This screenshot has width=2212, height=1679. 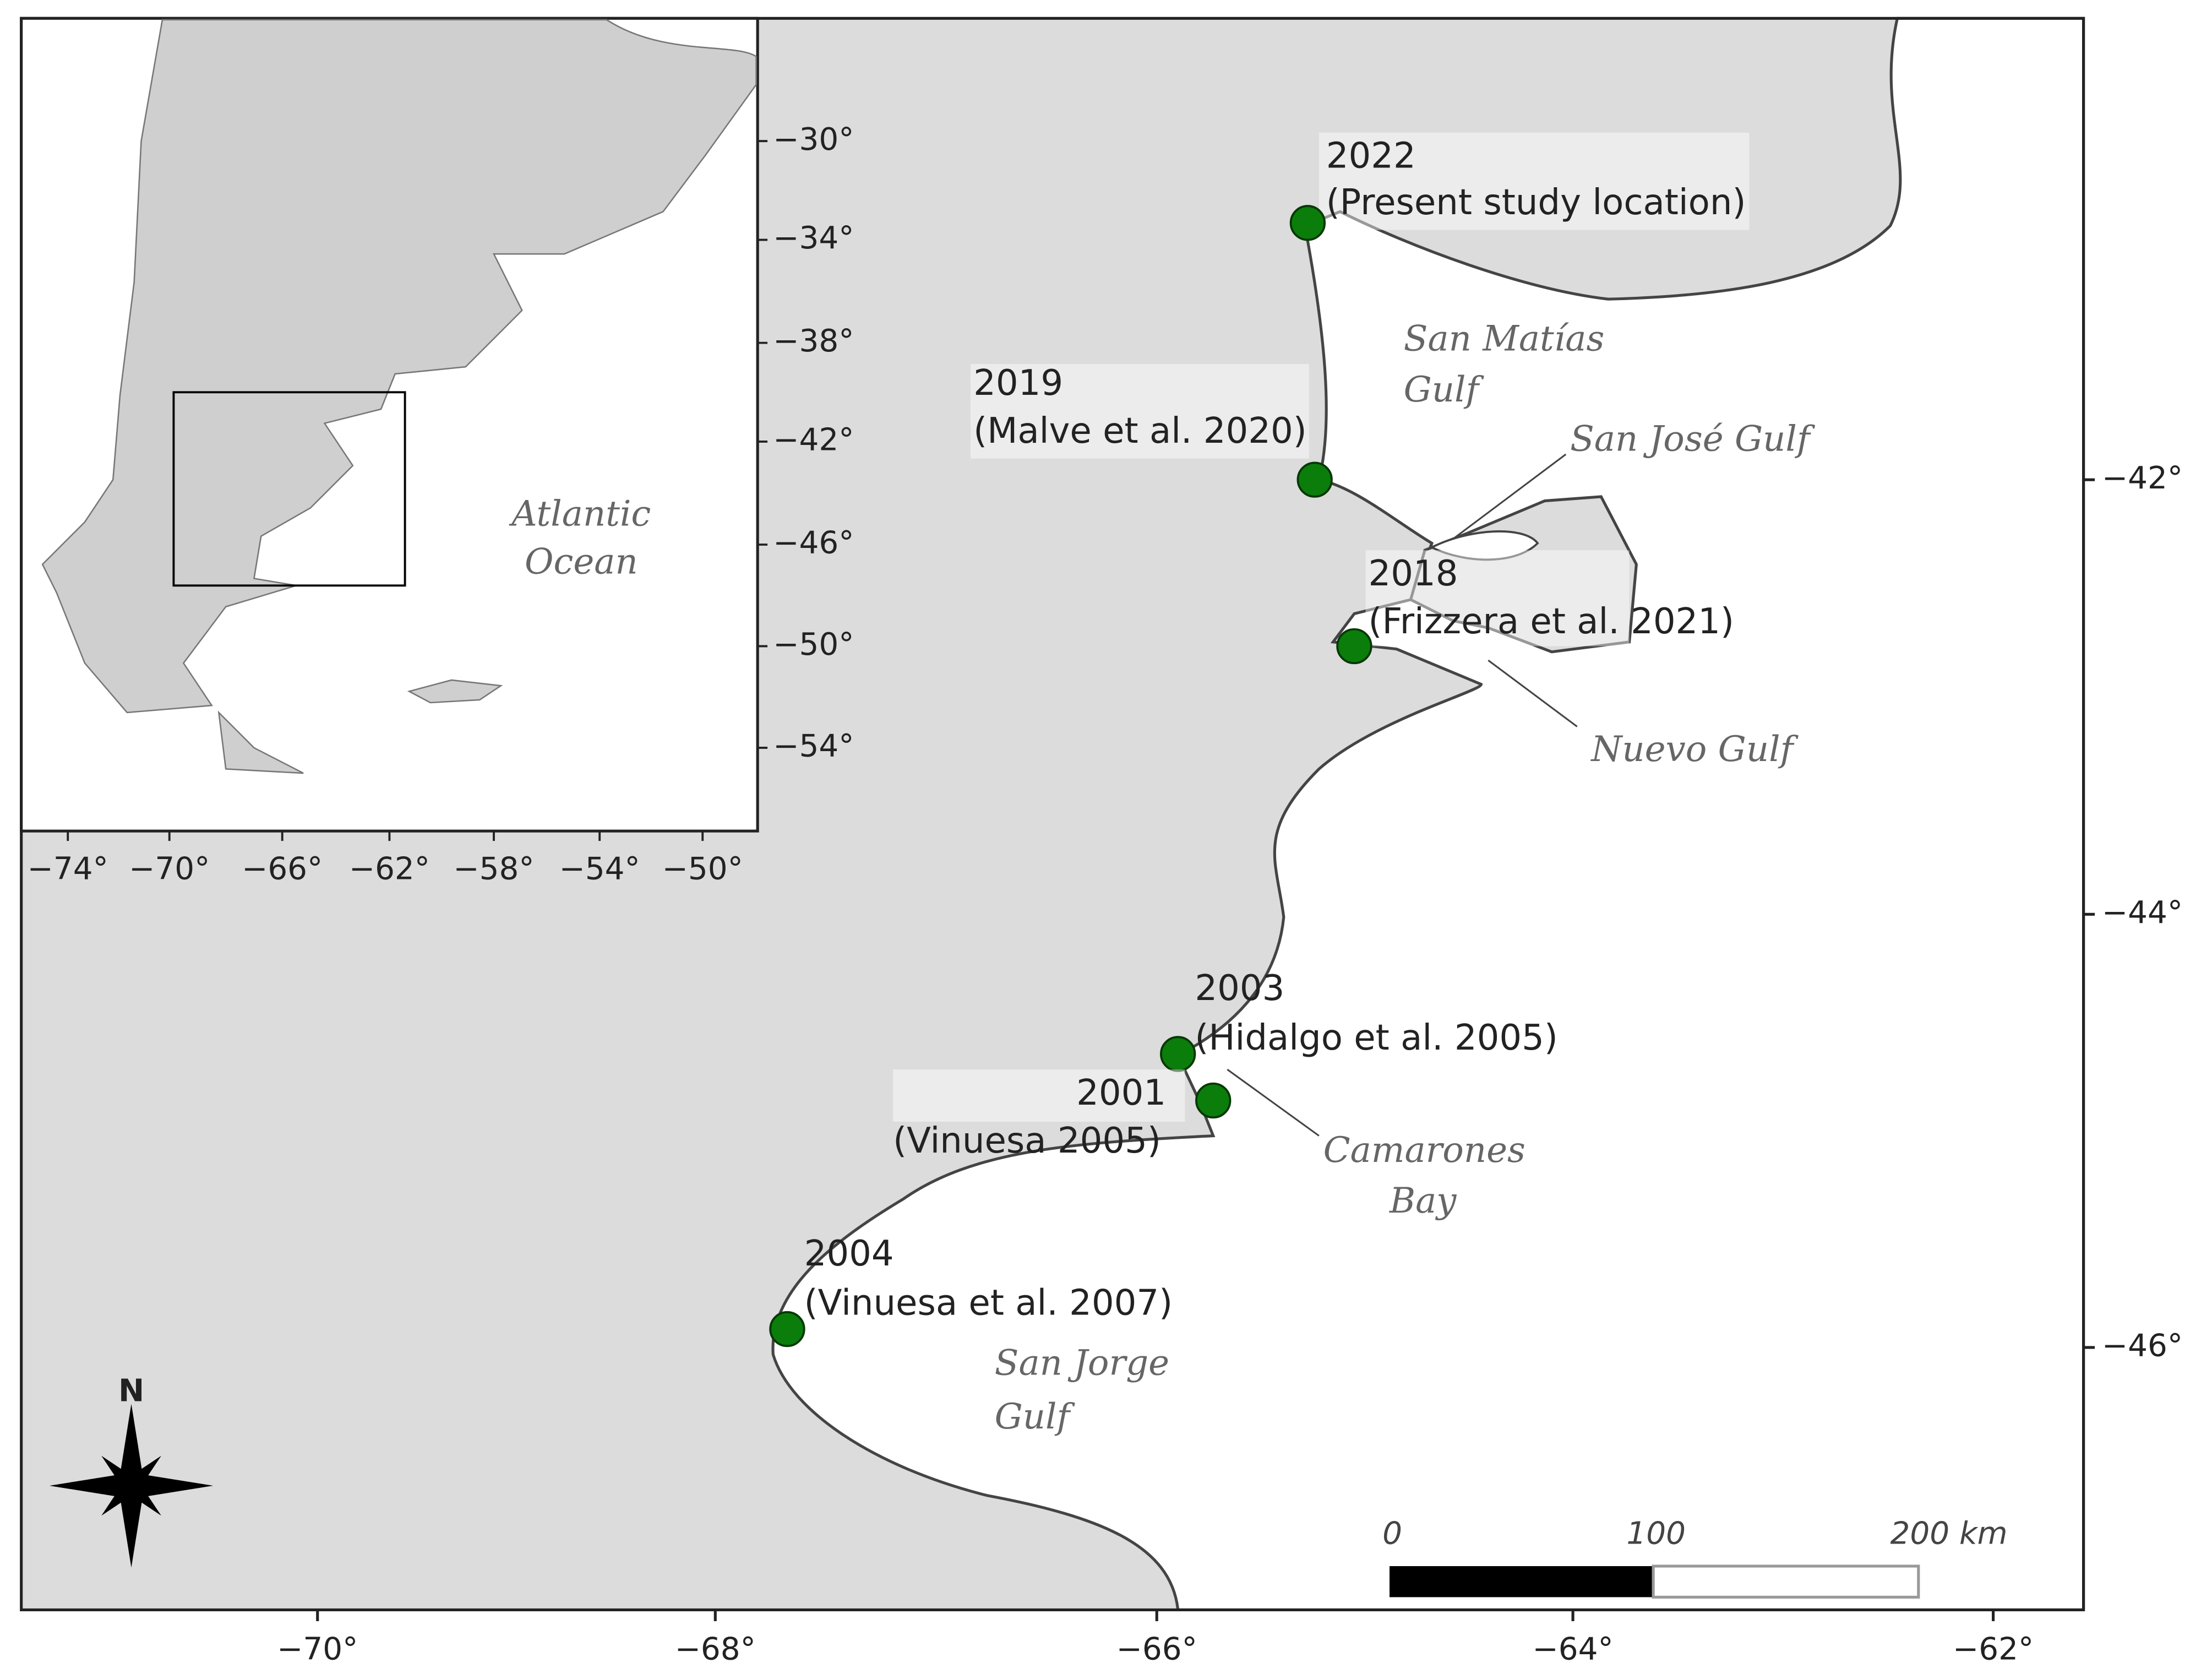 I want to click on water-body-label: Bay, so click(x=1423, y=1201).